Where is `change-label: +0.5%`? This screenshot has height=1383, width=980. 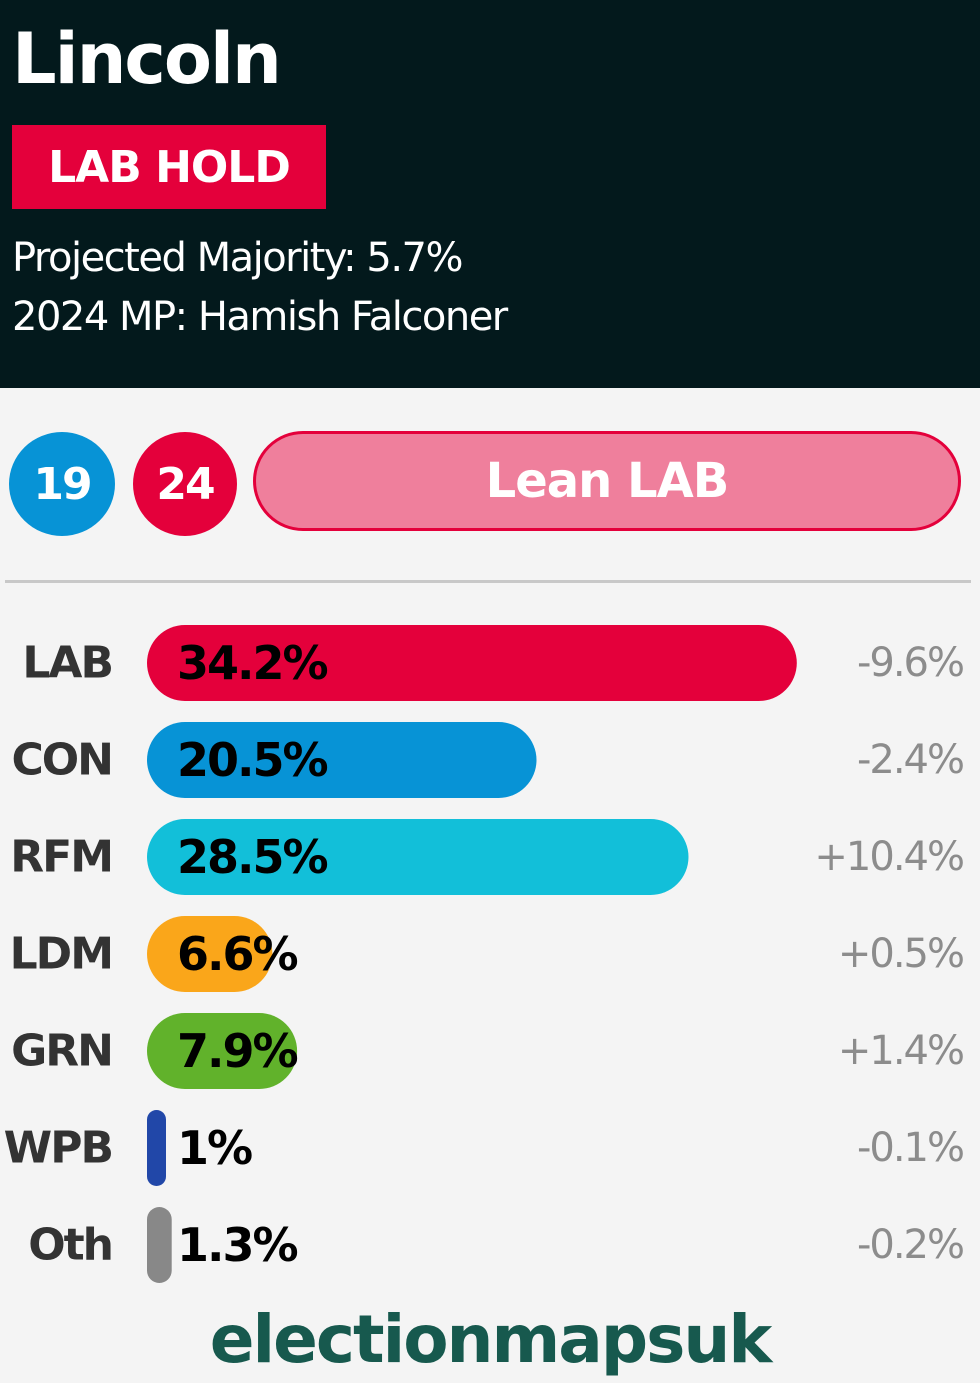
change-label: +0.5% is located at coordinates (900, 954).